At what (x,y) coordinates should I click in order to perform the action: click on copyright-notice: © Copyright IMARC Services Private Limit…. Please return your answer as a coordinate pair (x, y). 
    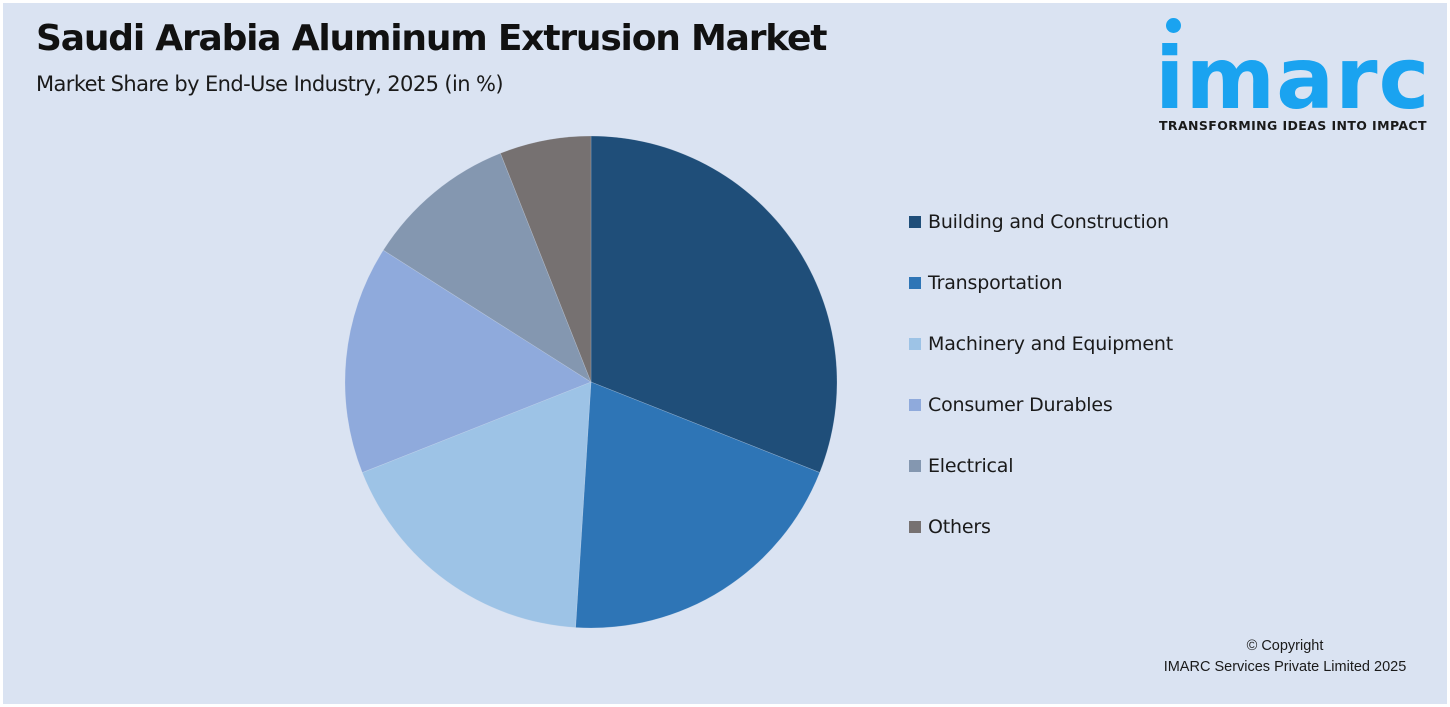
    Looking at the image, I should click on (1285, 657).